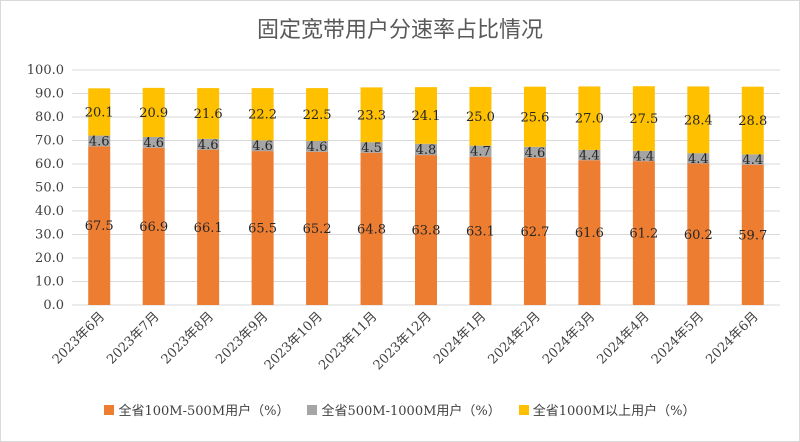 The image size is (800, 442). Describe the element at coordinates (53, 305) in the screenshot. I see `y-tick-label: 0.0` at that location.